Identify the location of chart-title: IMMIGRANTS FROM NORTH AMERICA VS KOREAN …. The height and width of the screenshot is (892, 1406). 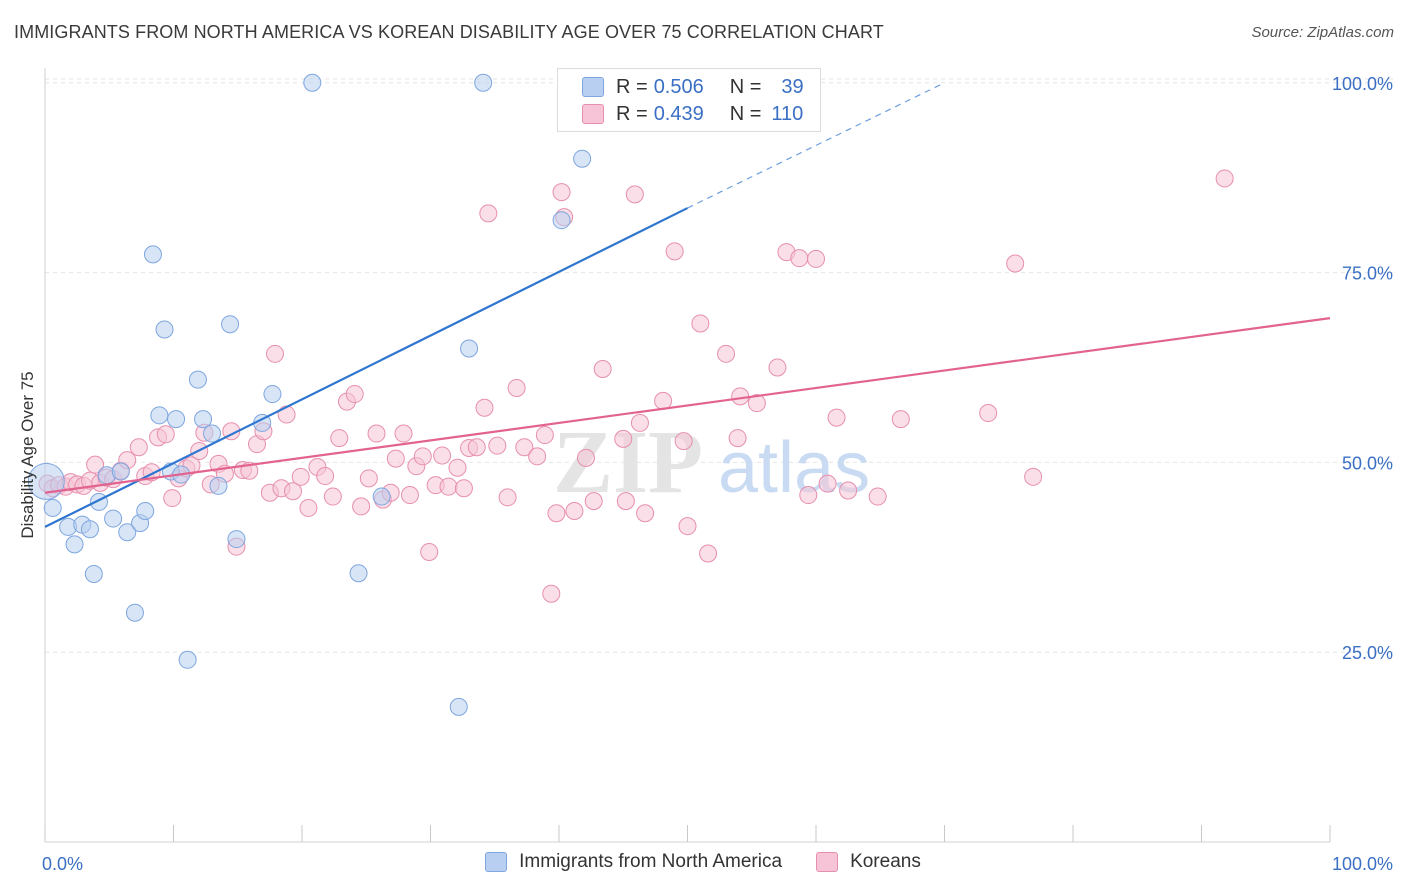
(449, 32).